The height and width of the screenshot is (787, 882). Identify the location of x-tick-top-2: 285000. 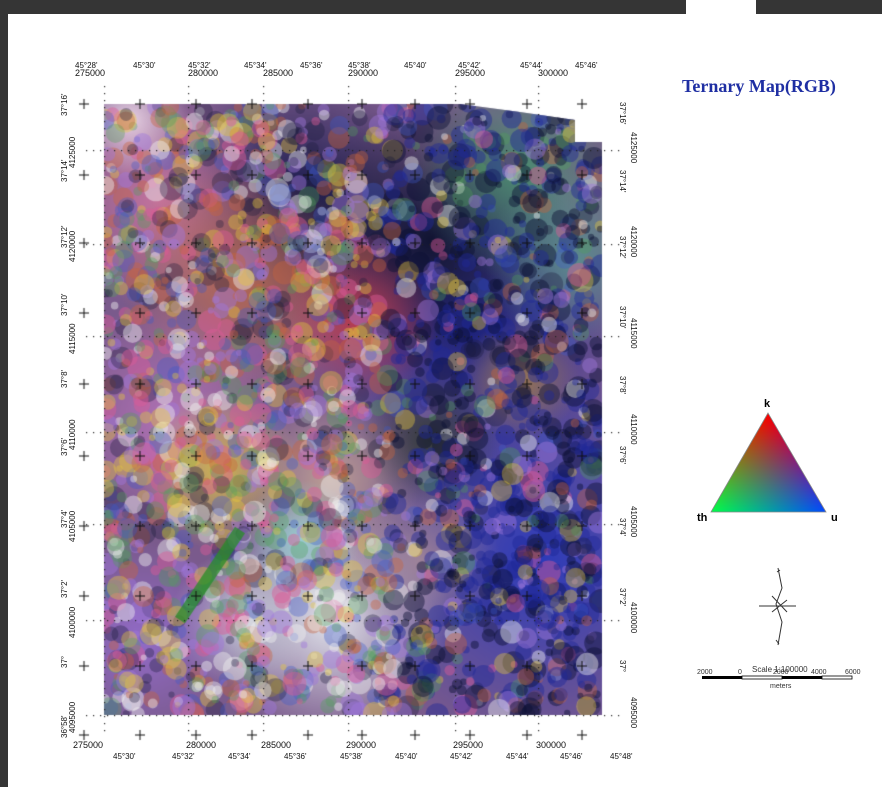
(278, 73).